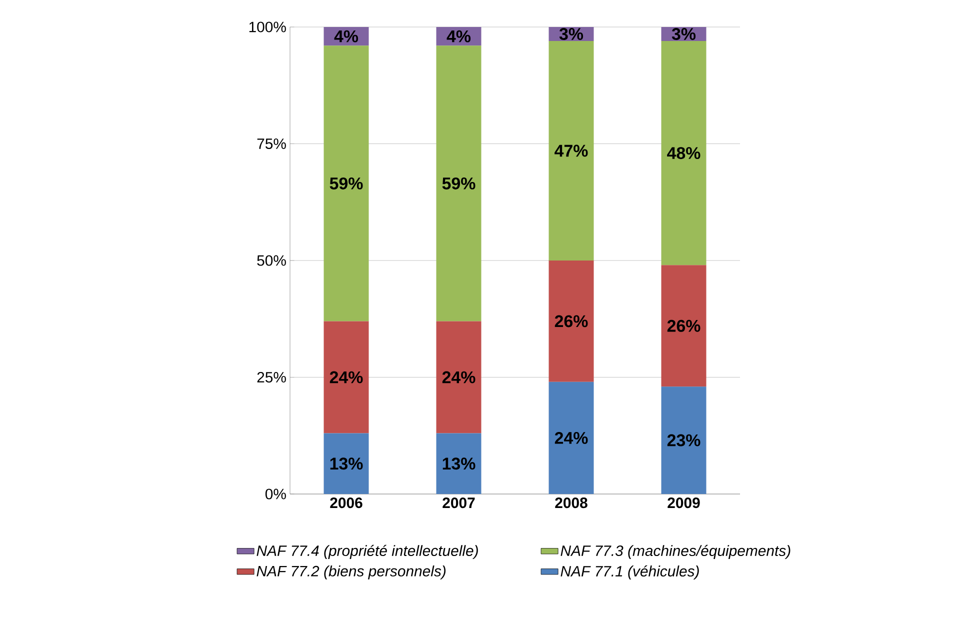 The height and width of the screenshot is (623, 968). What do you see at coordinates (271, 143) in the screenshot?
I see `y-tick-label: 75%` at bounding box center [271, 143].